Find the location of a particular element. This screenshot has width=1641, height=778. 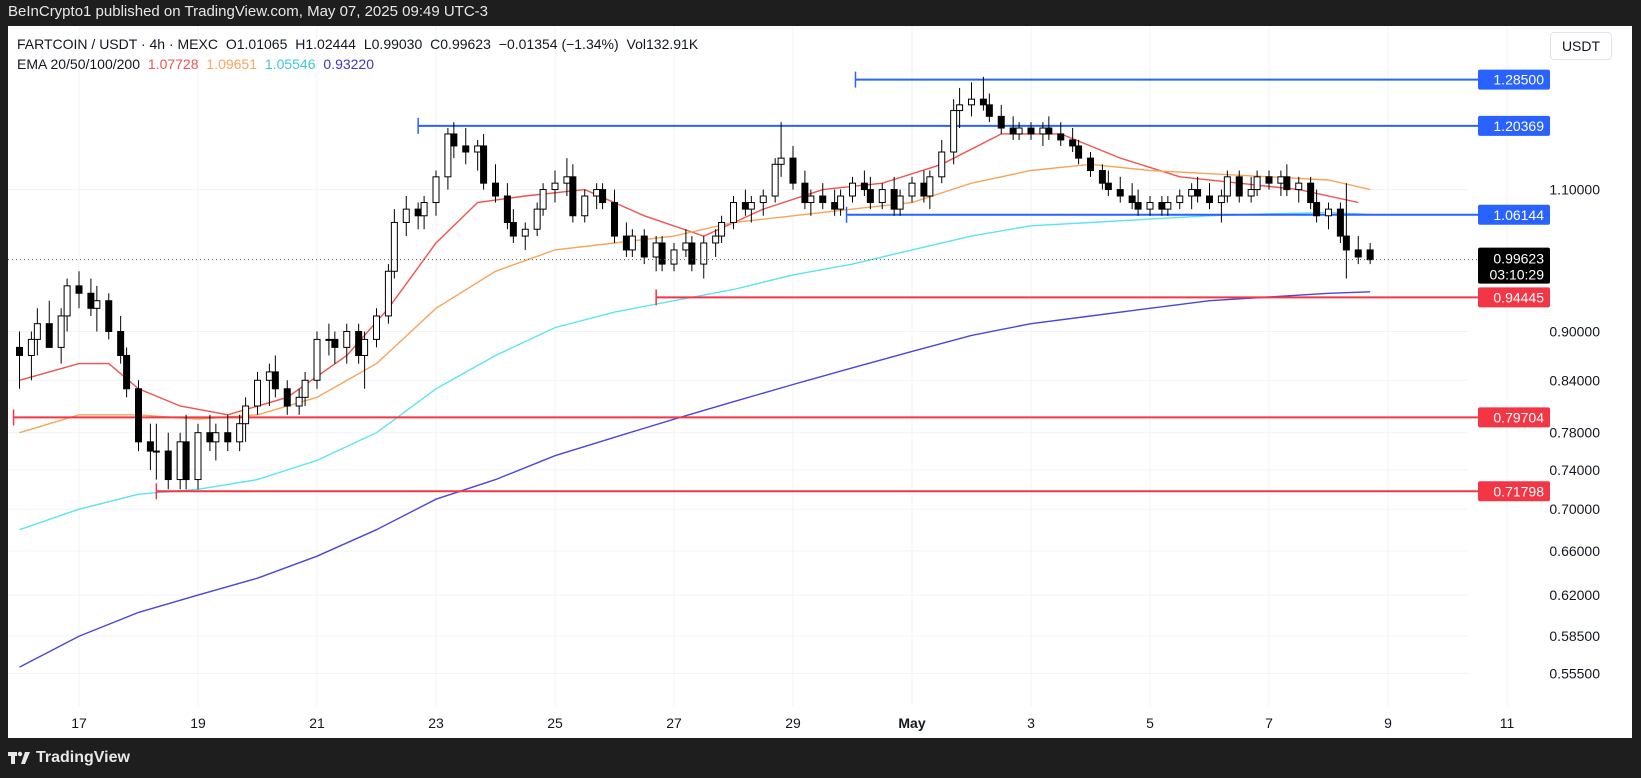

ema50-value: 1.09651 is located at coordinates (231, 64).